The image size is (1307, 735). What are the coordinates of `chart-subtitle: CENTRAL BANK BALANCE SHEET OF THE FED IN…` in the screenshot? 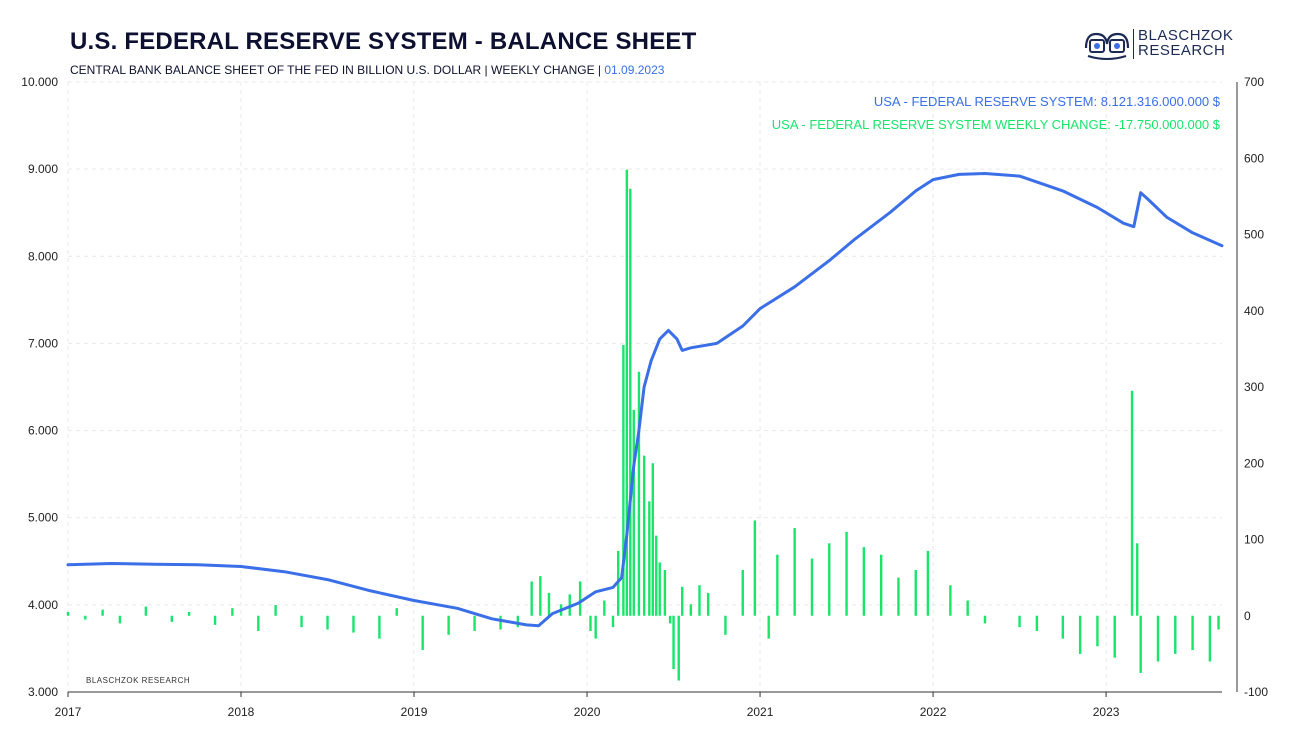 It's located at (367, 70).